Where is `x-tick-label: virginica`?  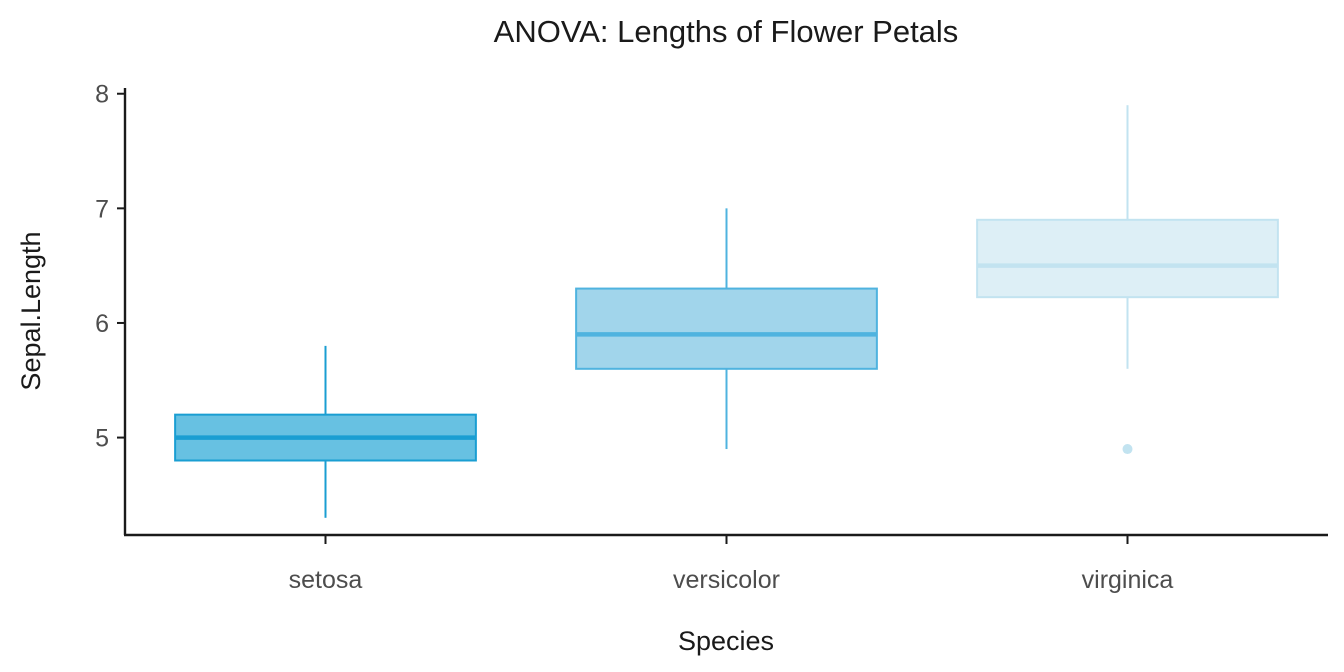 x-tick-label: virginica is located at coordinates (1128, 580).